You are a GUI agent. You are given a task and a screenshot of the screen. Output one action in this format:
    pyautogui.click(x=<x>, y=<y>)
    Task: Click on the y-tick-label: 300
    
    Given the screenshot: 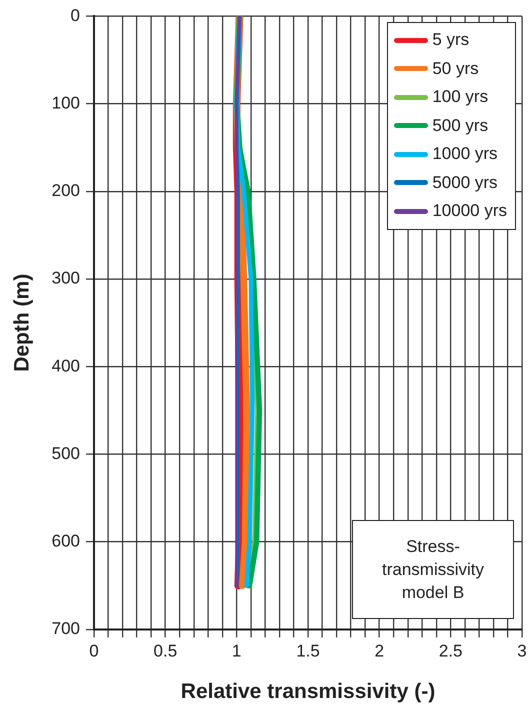 What is the action you would take?
    pyautogui.click(x=66, y=278)
    